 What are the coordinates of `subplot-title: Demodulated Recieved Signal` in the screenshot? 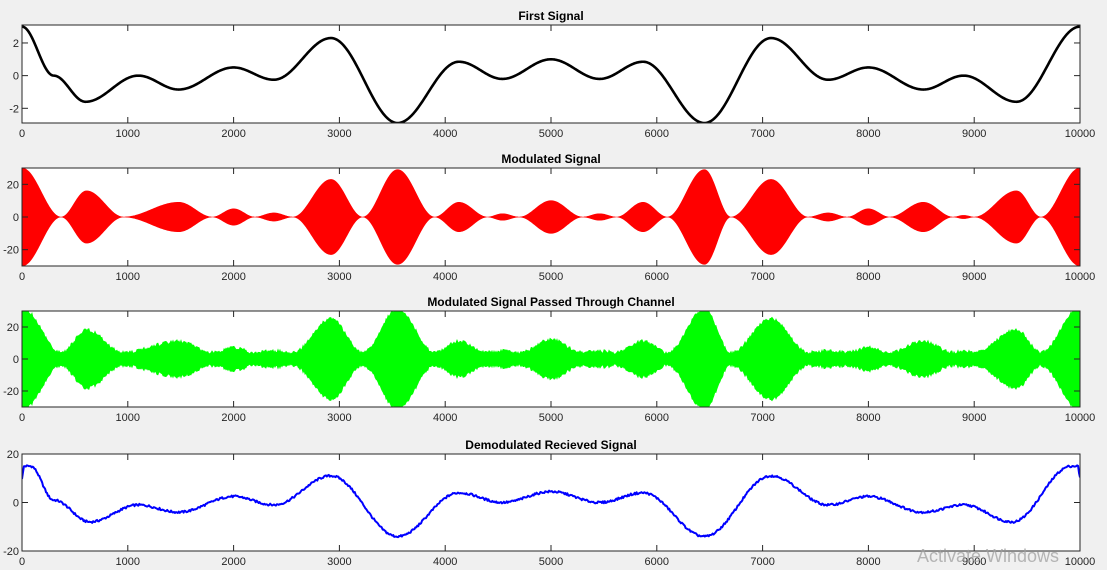 It's located at (550, 445).